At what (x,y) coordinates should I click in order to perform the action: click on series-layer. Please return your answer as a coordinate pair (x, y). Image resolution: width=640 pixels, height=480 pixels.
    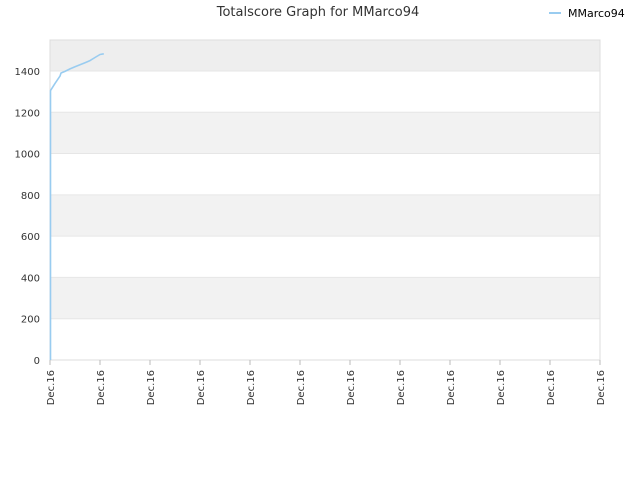
    Looking at the image, I should click on (76, 206).